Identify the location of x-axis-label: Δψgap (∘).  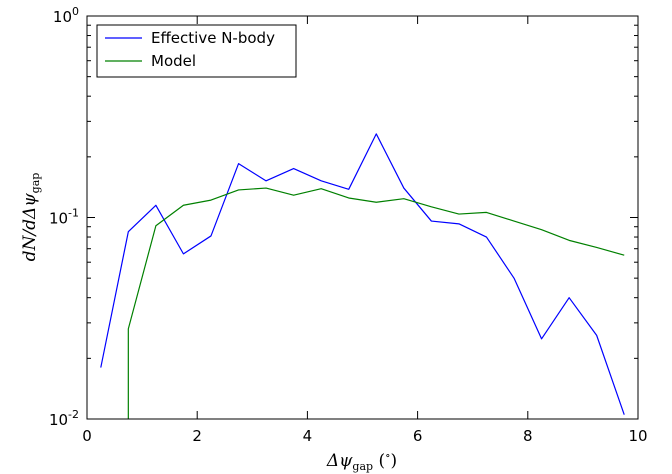
(361, 461).